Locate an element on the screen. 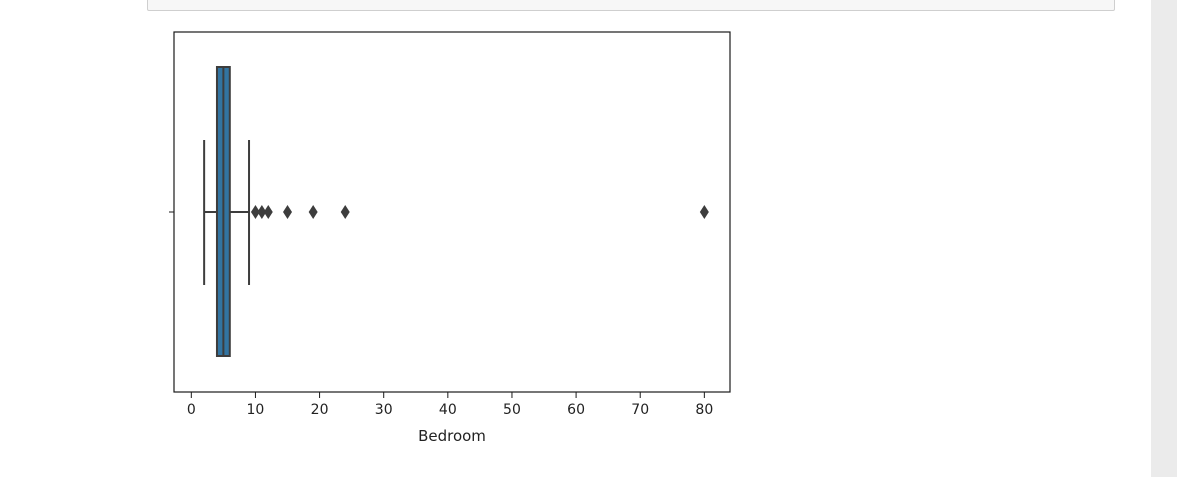 This screenshot has height=477, width=1177. box-plot is located at coordinates (227, 211).